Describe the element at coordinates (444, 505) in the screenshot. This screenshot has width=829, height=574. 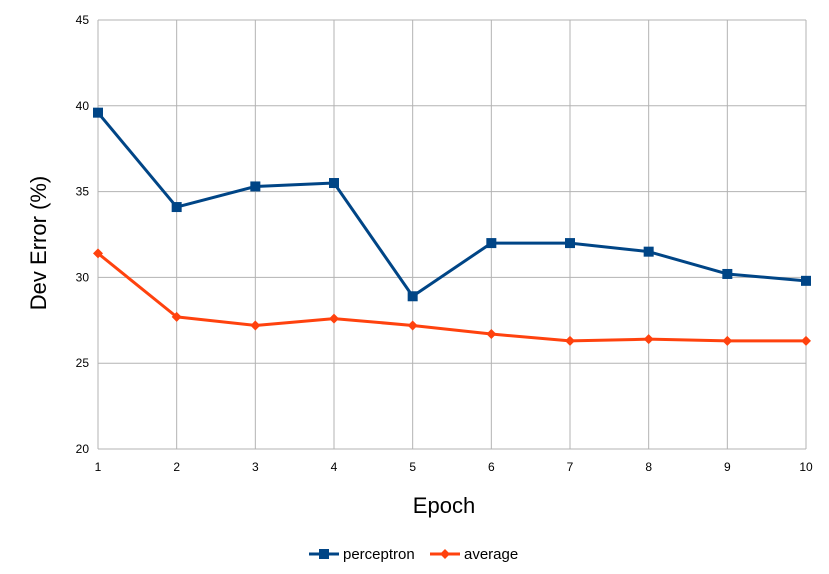
I see `x-axis-title: Epoch` at that location.